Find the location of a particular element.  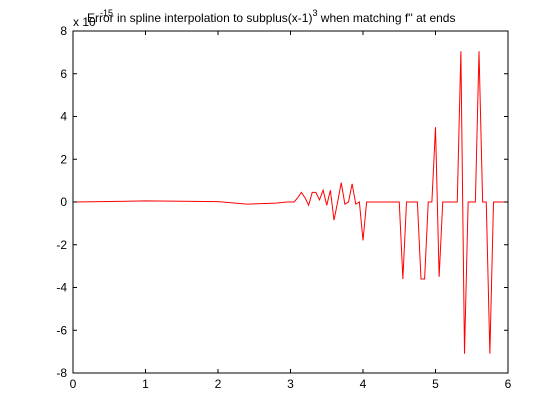

y-multiplier-base: x 10 is located at coordinates (84, 22).